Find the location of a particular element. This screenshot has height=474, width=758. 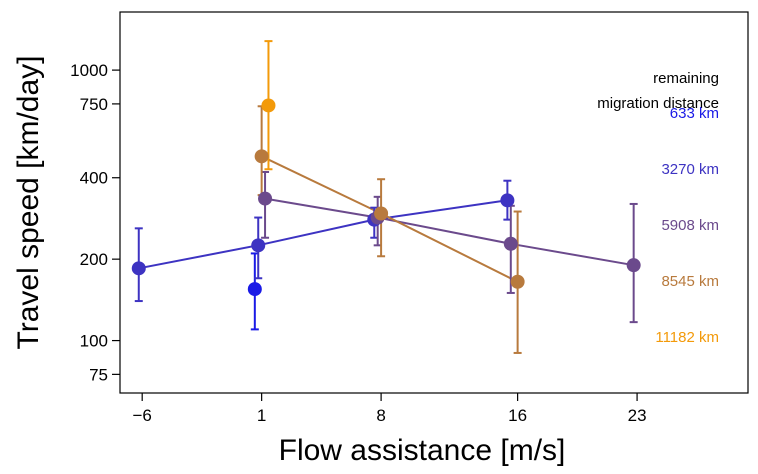

legend-subtitle: migration distance is located at coordinates (658, 103).